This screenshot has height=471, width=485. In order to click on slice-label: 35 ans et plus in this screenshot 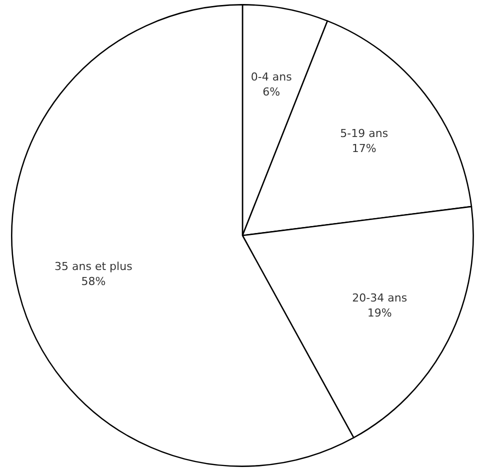, I will do `click(93, 266)`.